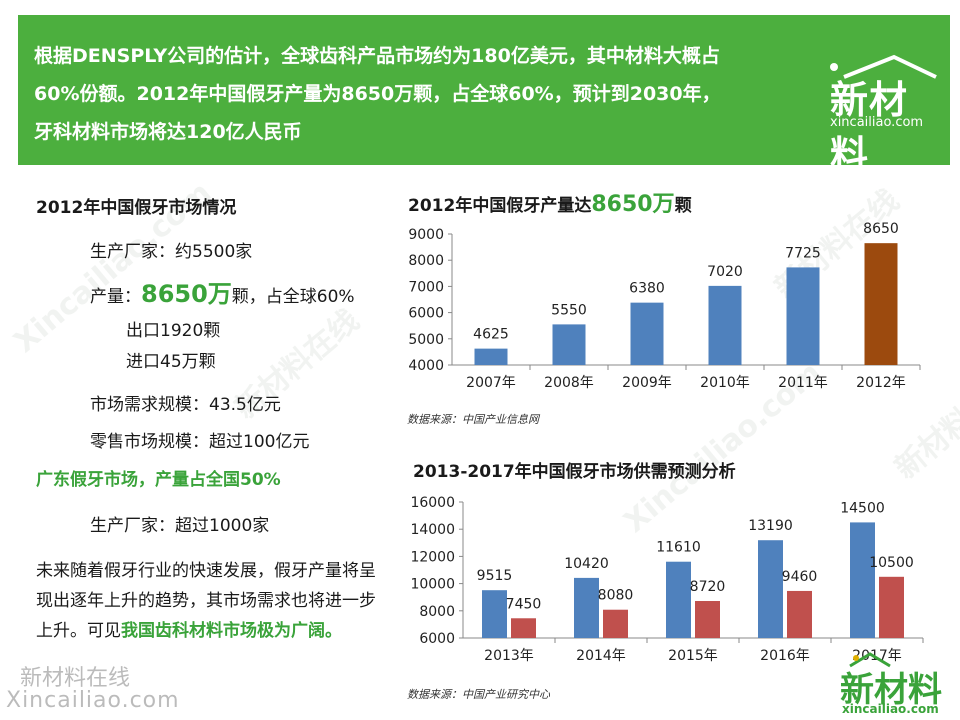 The image size is (960, 720). What do you see at coordinates (426, 235) in the screenshot?
I see `y-tick-label: 9000` at bounding box center [426, 235].